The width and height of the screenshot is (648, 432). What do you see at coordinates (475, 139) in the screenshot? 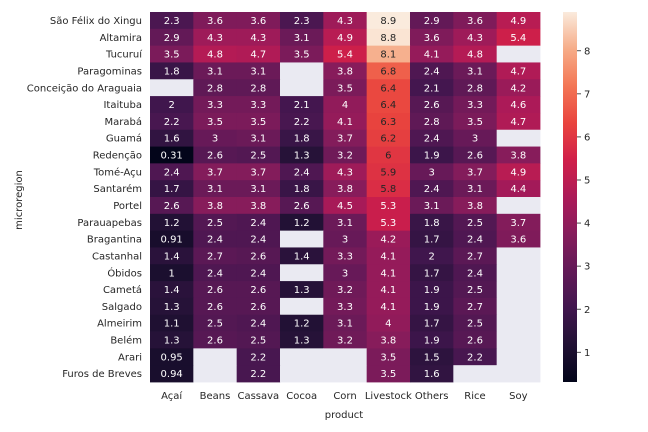
I see `cell-value-label: 3` at bounding box center [475, 139].